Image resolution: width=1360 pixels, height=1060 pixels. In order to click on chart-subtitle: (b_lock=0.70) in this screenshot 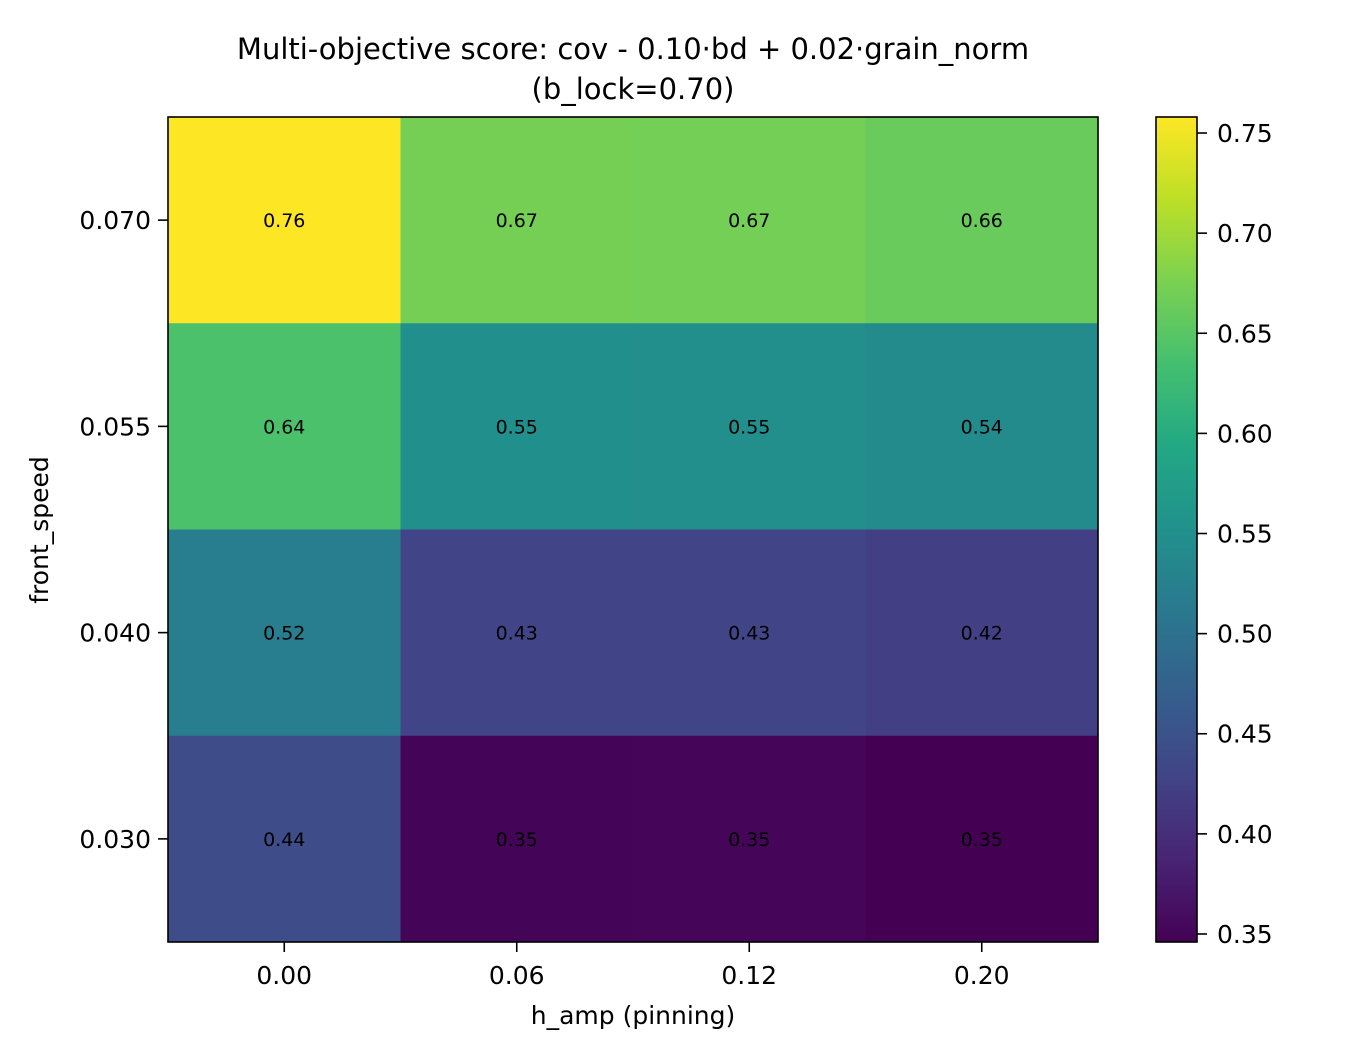, I will do `click(633, 89)`.